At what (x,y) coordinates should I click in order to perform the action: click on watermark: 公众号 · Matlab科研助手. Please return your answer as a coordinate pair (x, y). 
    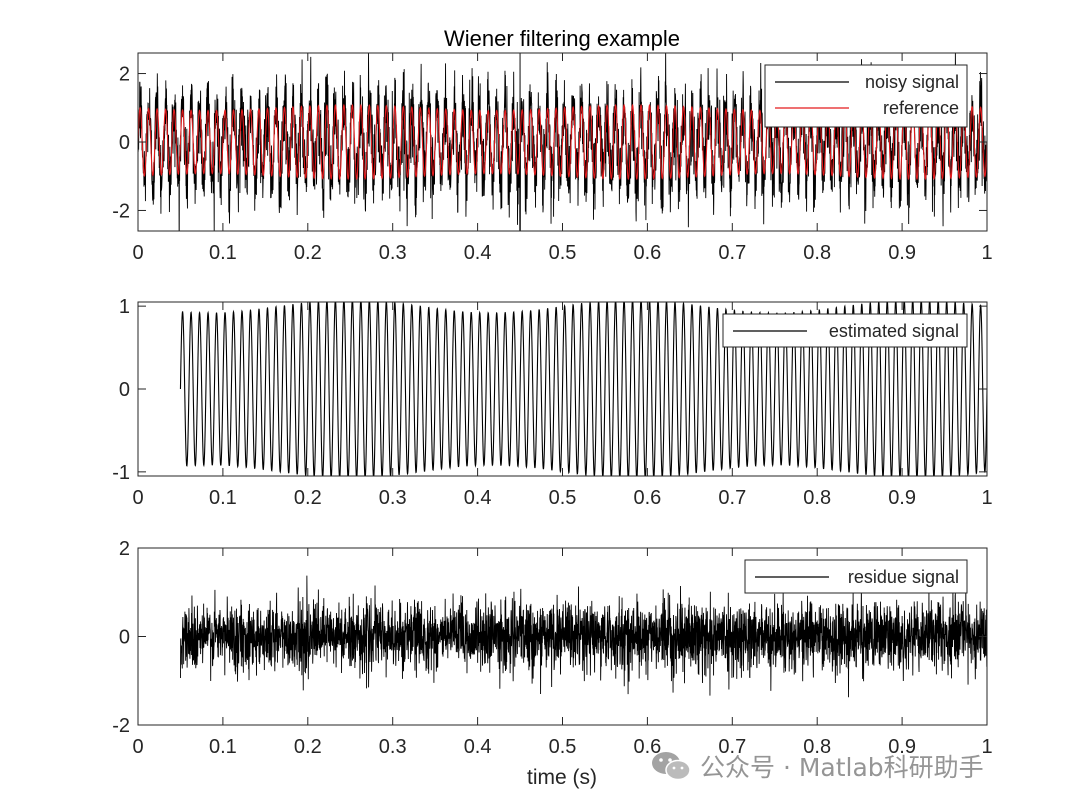
    Looking at the image, I should click on (817, 766).